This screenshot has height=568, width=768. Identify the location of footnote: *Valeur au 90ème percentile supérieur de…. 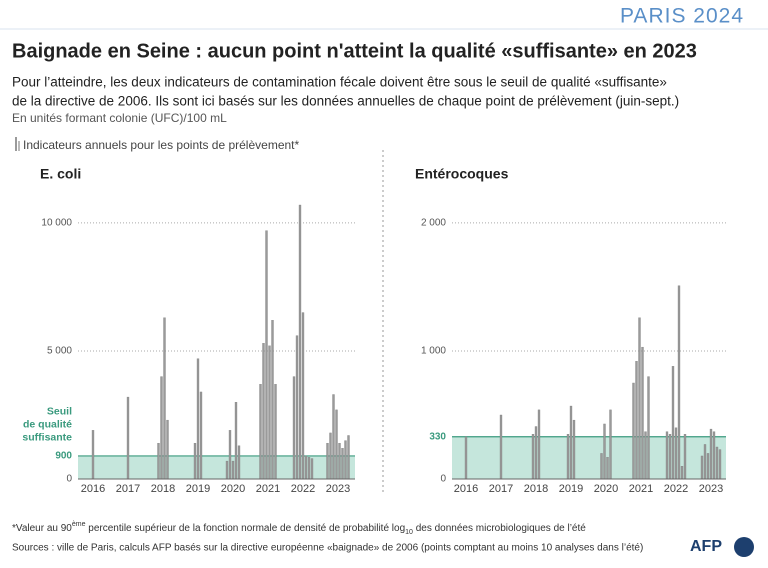
(299, 528).